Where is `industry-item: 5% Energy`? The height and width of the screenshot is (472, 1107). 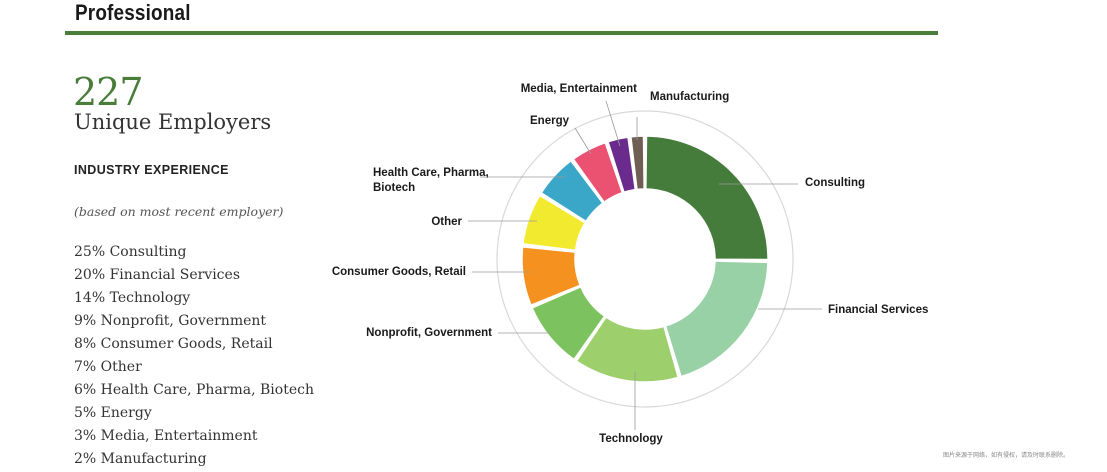
industry-item: 5% Energy is located at coordinates (113, 413).